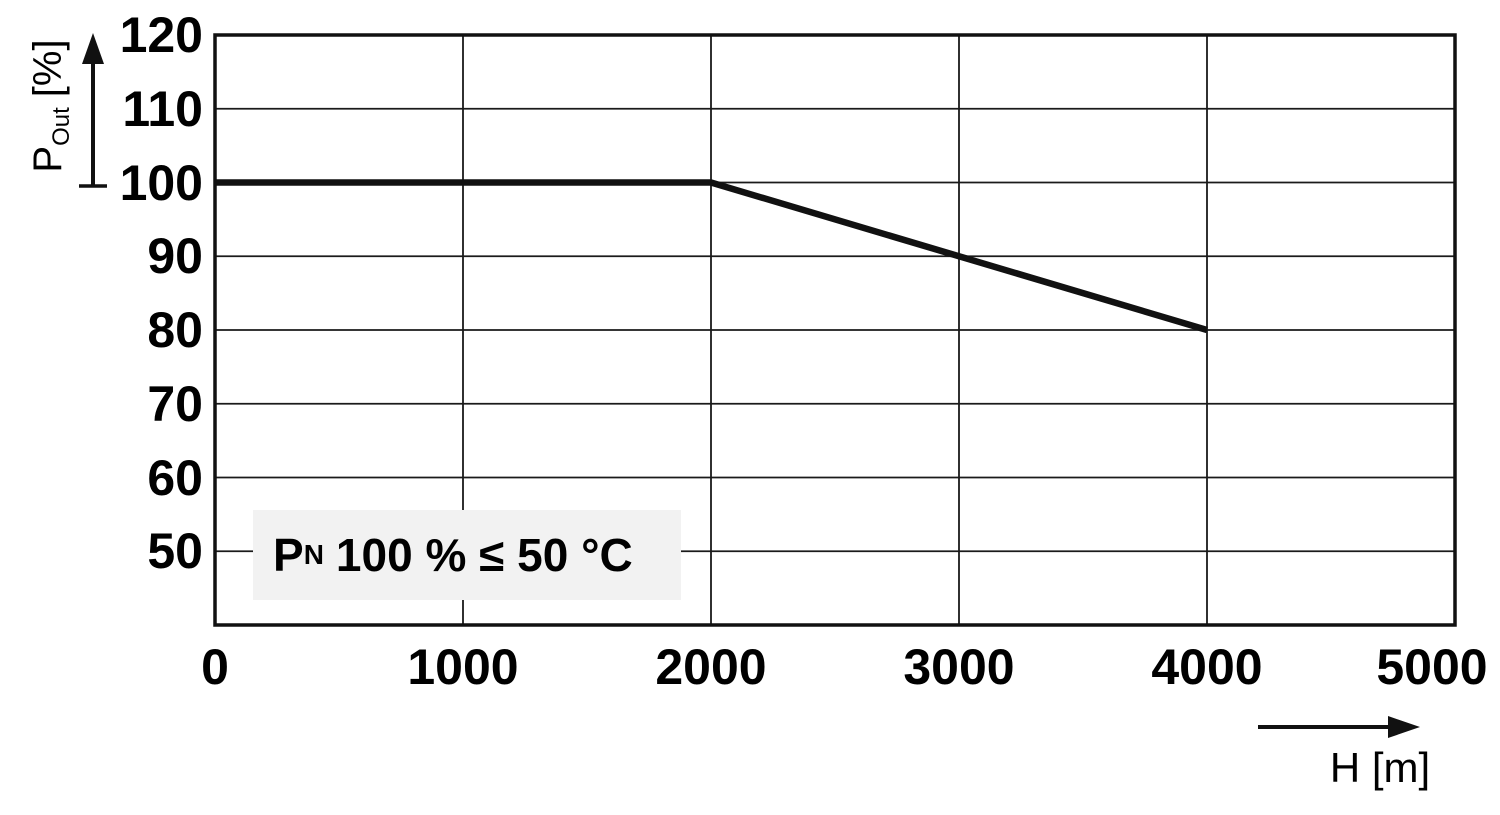  What do you see at coordinates (1207, 667) in the screenshot?
I see `x-tick-label: 4000` at bounding box center [1207, 667].